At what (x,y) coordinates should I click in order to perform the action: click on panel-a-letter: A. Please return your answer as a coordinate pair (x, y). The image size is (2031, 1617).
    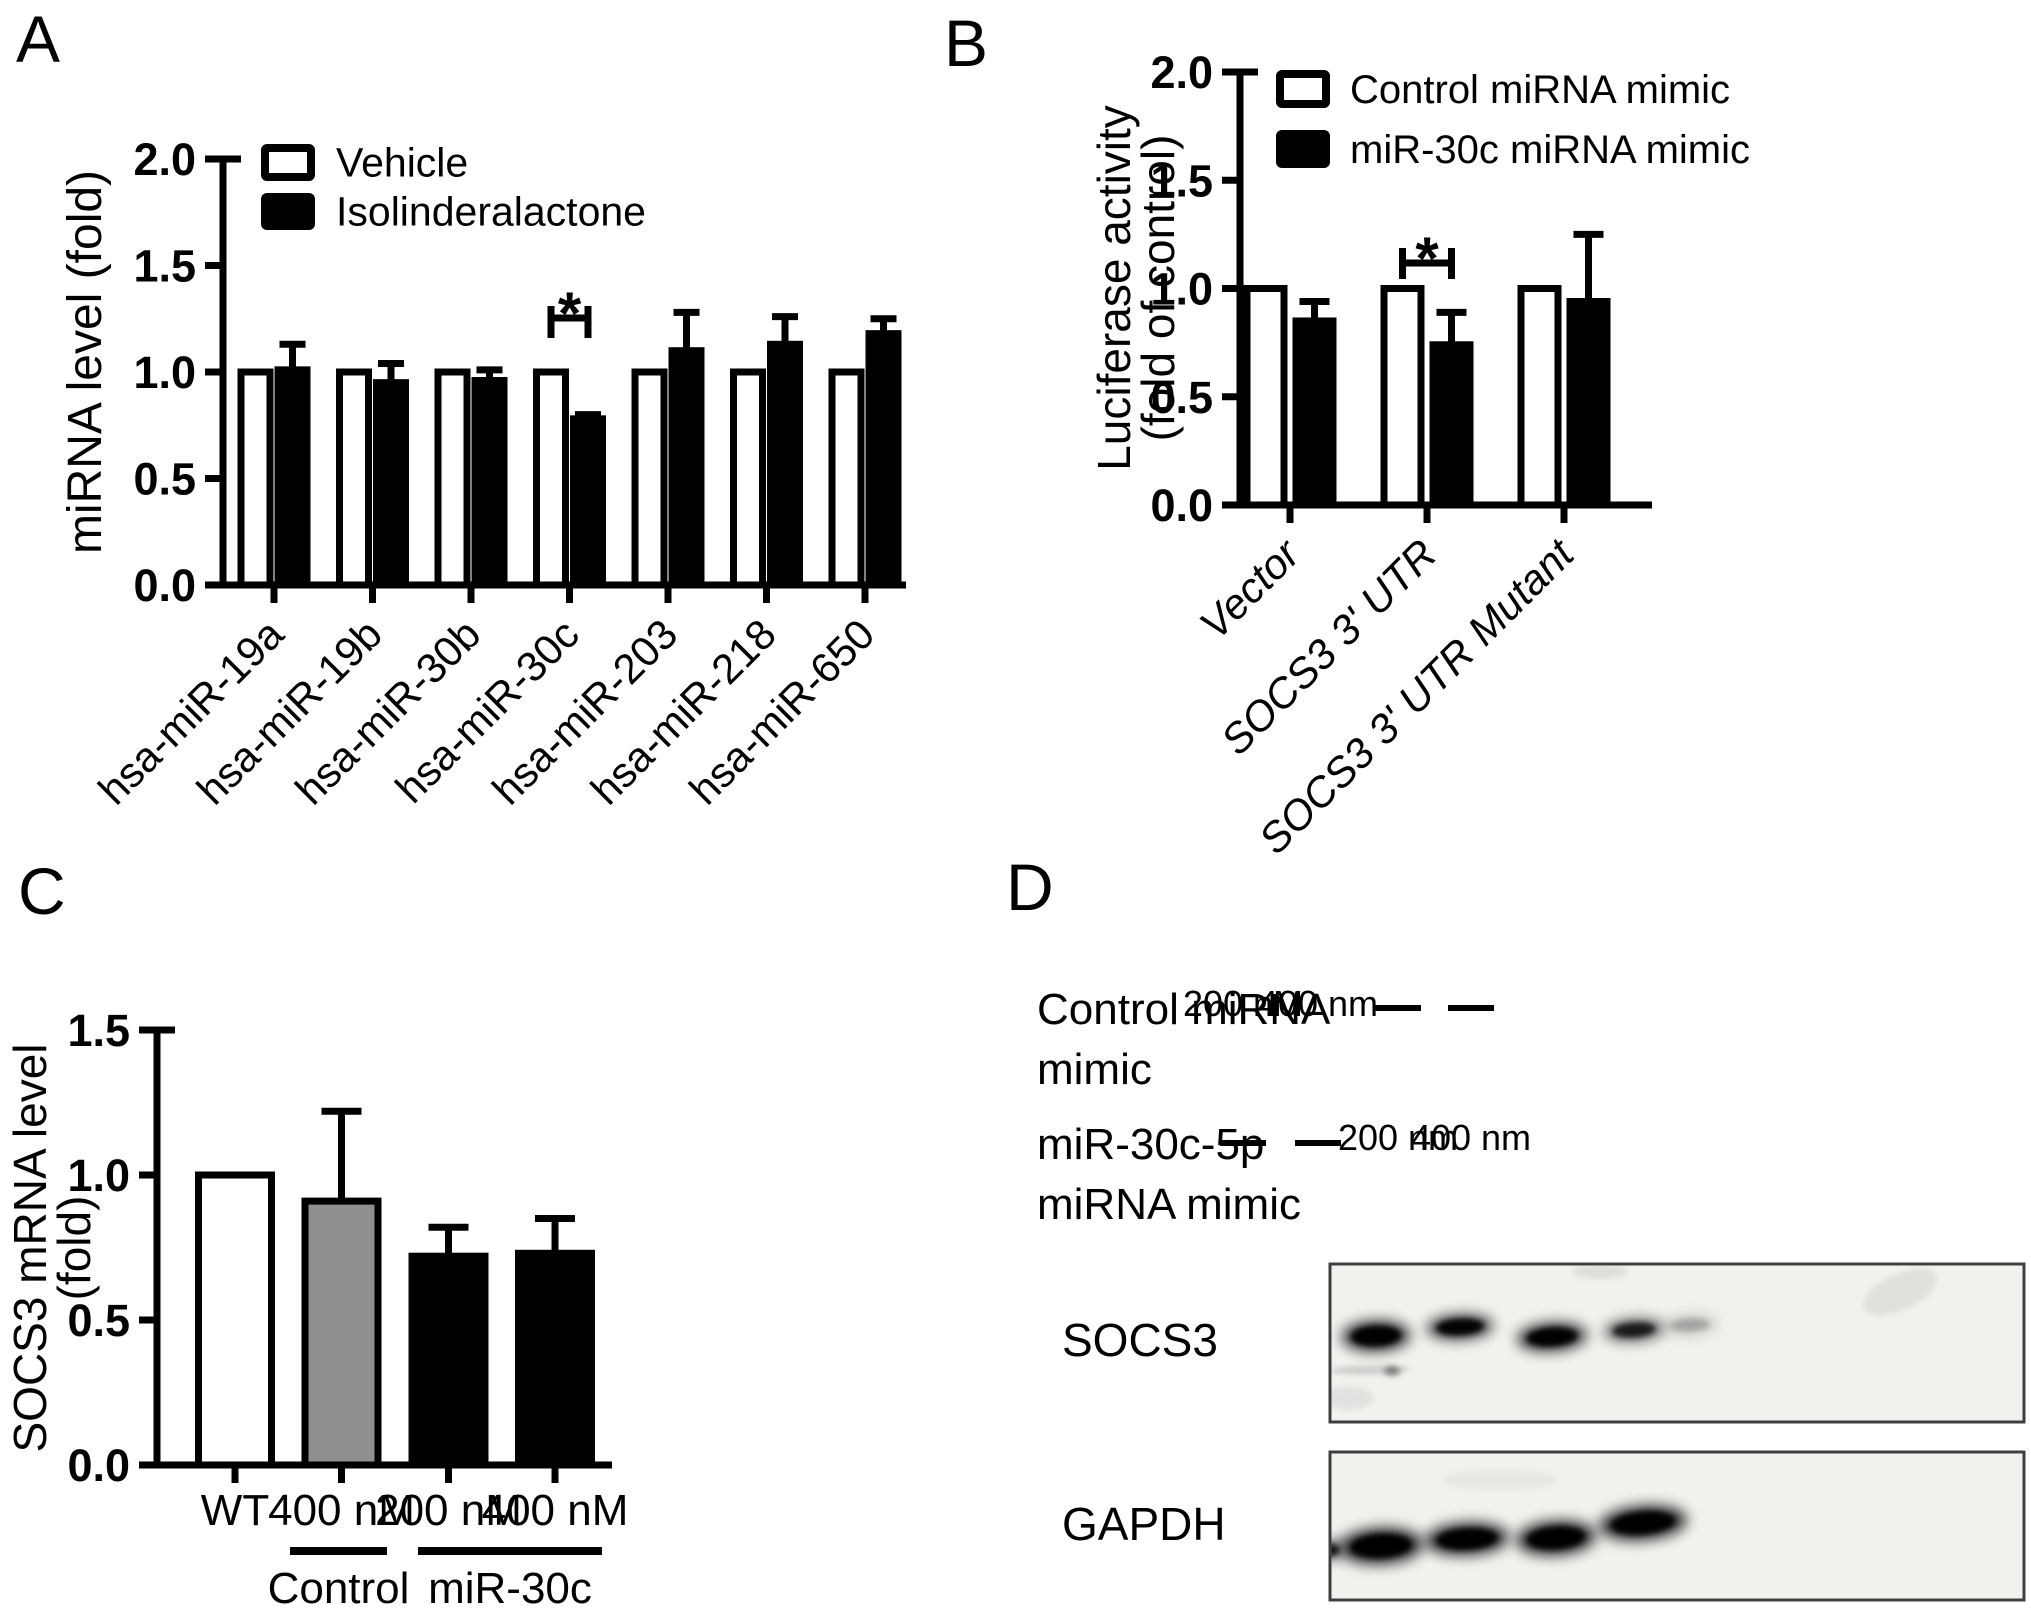
    Looking at the image, I should click on (38, 39).